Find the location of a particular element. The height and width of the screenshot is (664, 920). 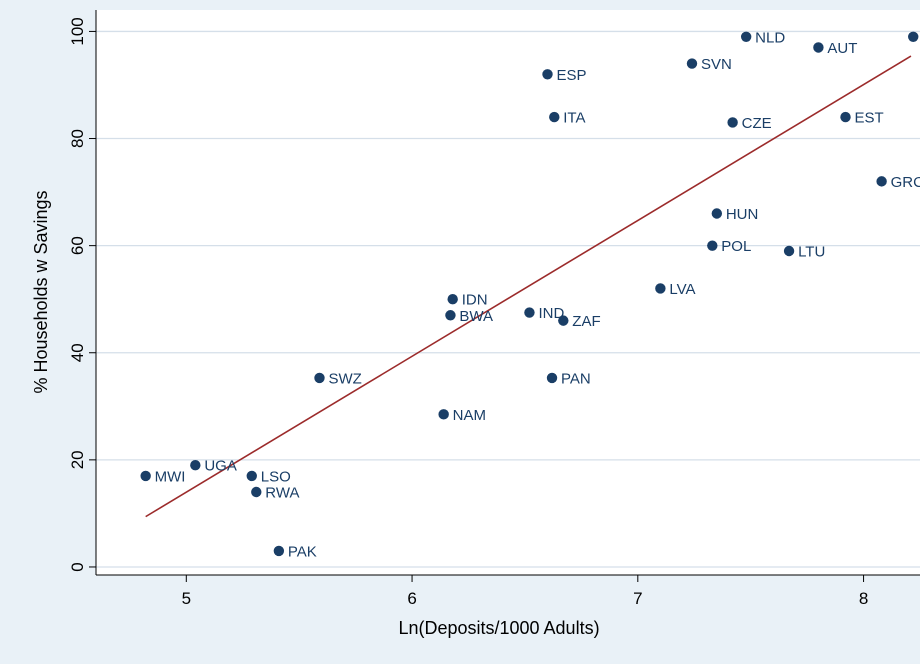

y-tick-label: 100 is located at coordinates (77, 31).